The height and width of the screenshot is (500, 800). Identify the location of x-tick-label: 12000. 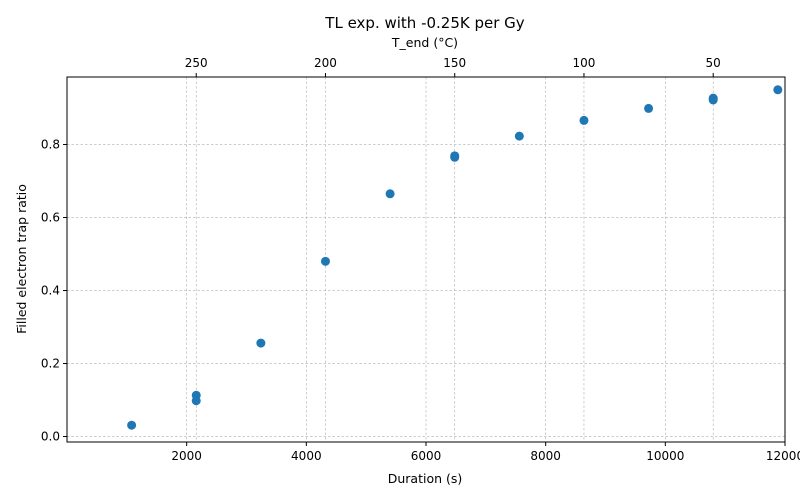
(783, 456).